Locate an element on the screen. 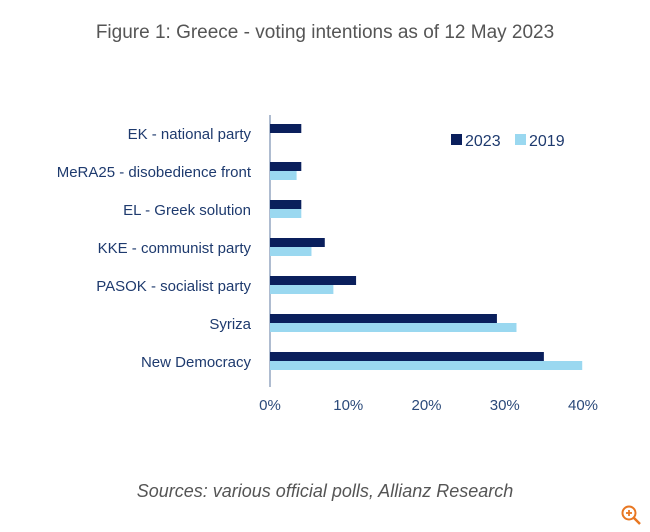 The height and width of the screenshot is (532, 650). x-tick-label: 20% is located at coordinates (426, 405).